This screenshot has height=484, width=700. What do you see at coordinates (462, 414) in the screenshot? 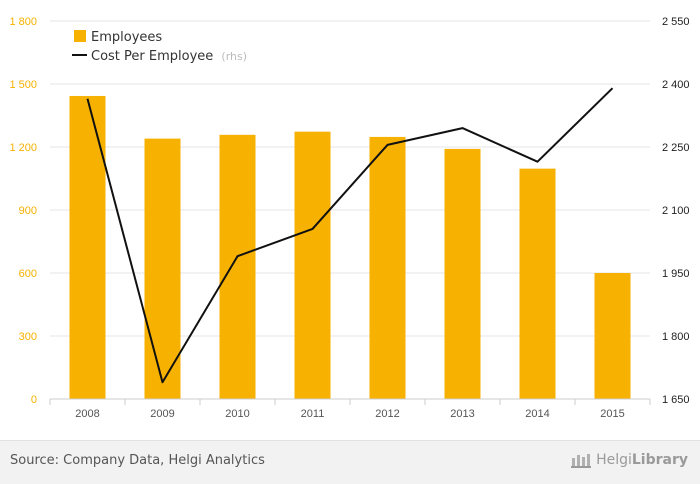
I see `x-tick-label: 2013` at bounding box center [462, 414].